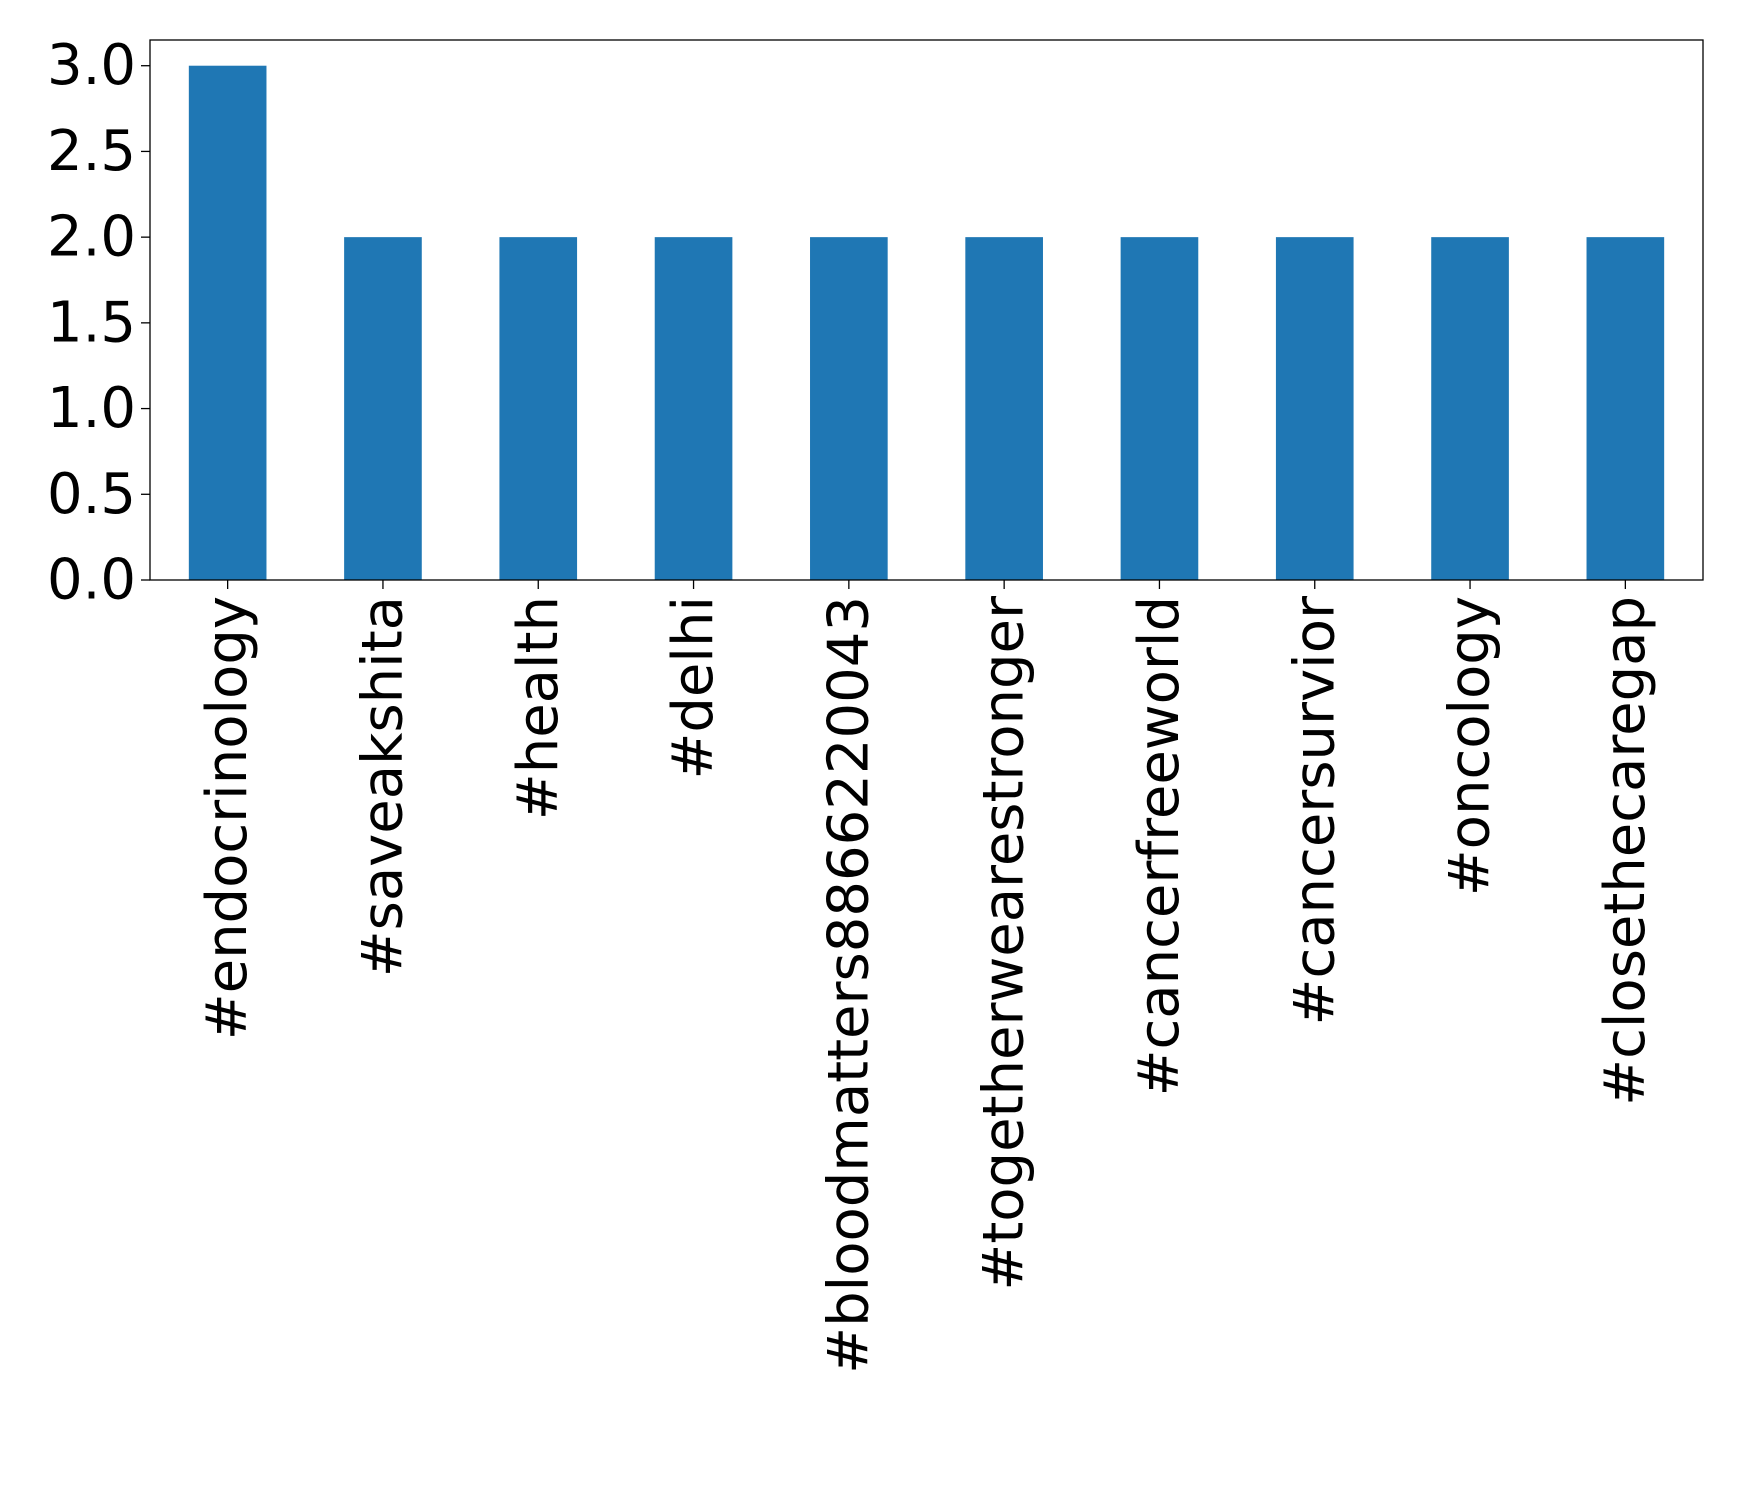  I want to click on x-tick-label: #cancerfreeworld, so click(1159, 846).